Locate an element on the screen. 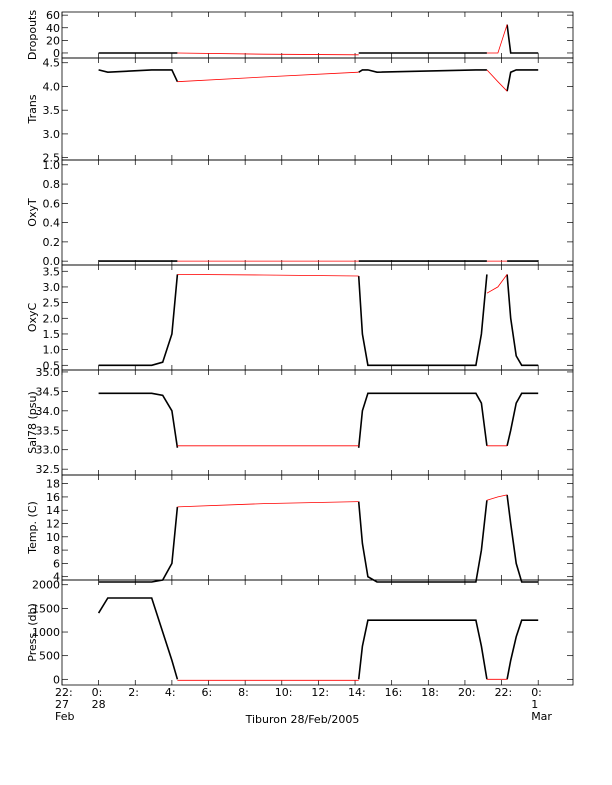 This screenshot has width=612, height=785. y-tick-label: 8 is located at coordinates (56, 550).